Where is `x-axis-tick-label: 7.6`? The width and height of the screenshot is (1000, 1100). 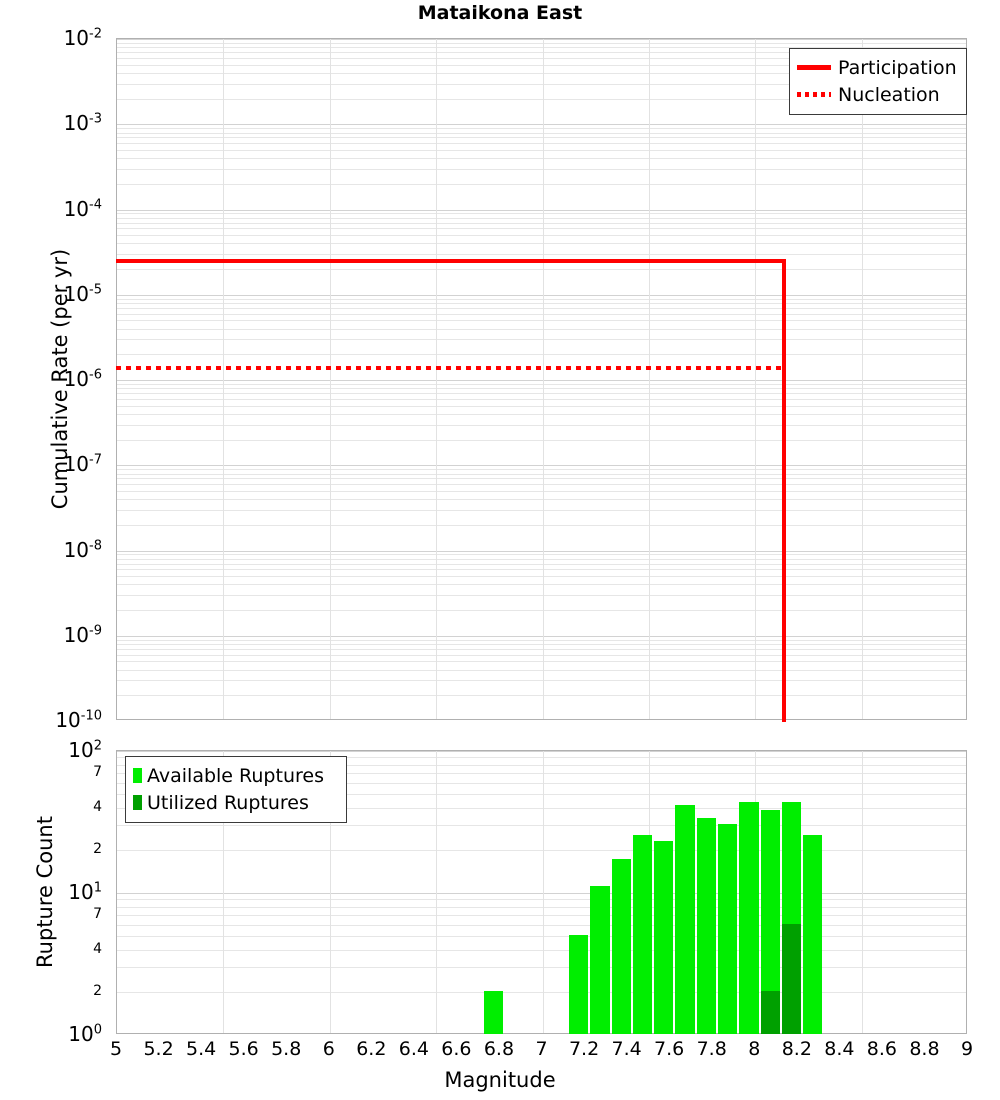
x-axis-tick-label: 7.6 is located at coordinates (669, 1049).